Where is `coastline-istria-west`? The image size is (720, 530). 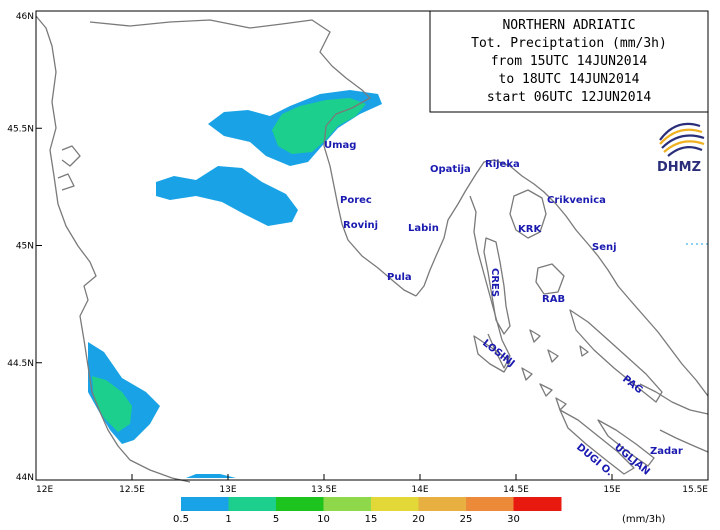
coastline-istria-west is located at coordinates (370, 211).